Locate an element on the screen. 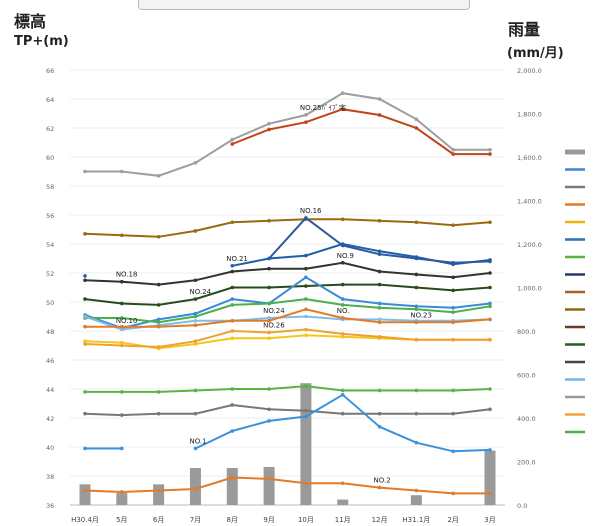 The width and height of the screenshot is (595, 526). y-tick-label-left: 50 is located at coordinates (50, 303).